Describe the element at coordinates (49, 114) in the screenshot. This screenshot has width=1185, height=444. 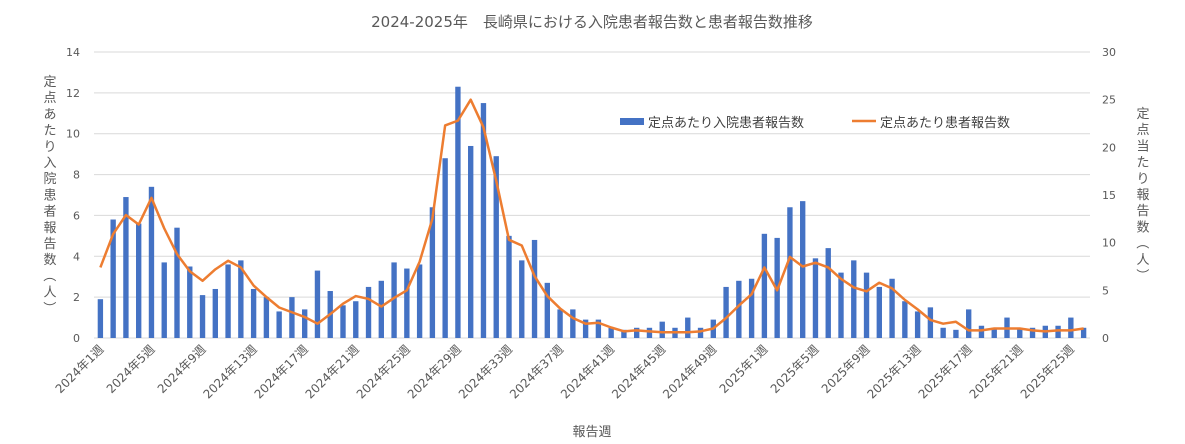
I see `axis-title-char: あ` at that location.